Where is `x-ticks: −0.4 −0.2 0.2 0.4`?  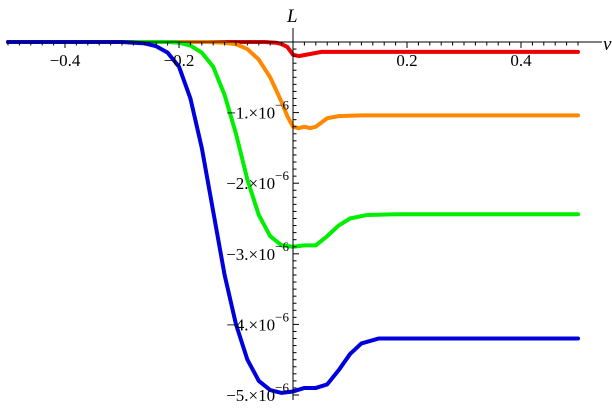 x-ticks: −0.4 −0.2 0.2 0.4 is located at coordinates (293, 56).